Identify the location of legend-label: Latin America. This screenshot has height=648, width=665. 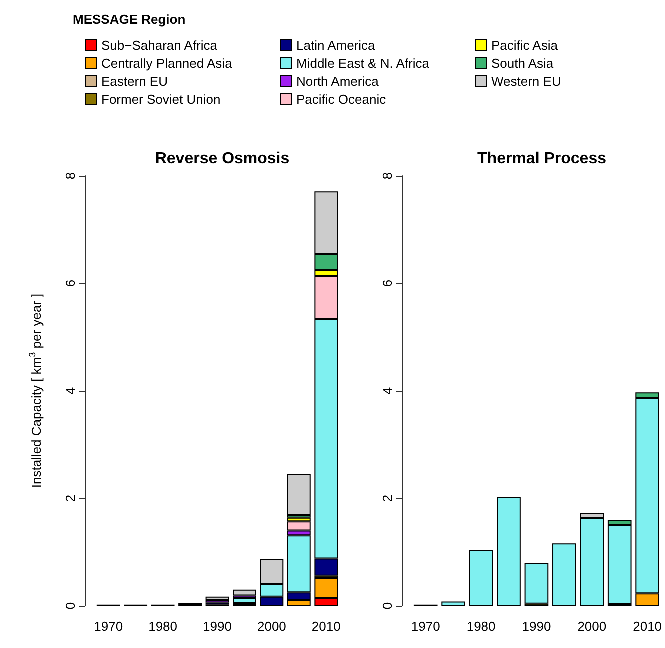
(336, 45).